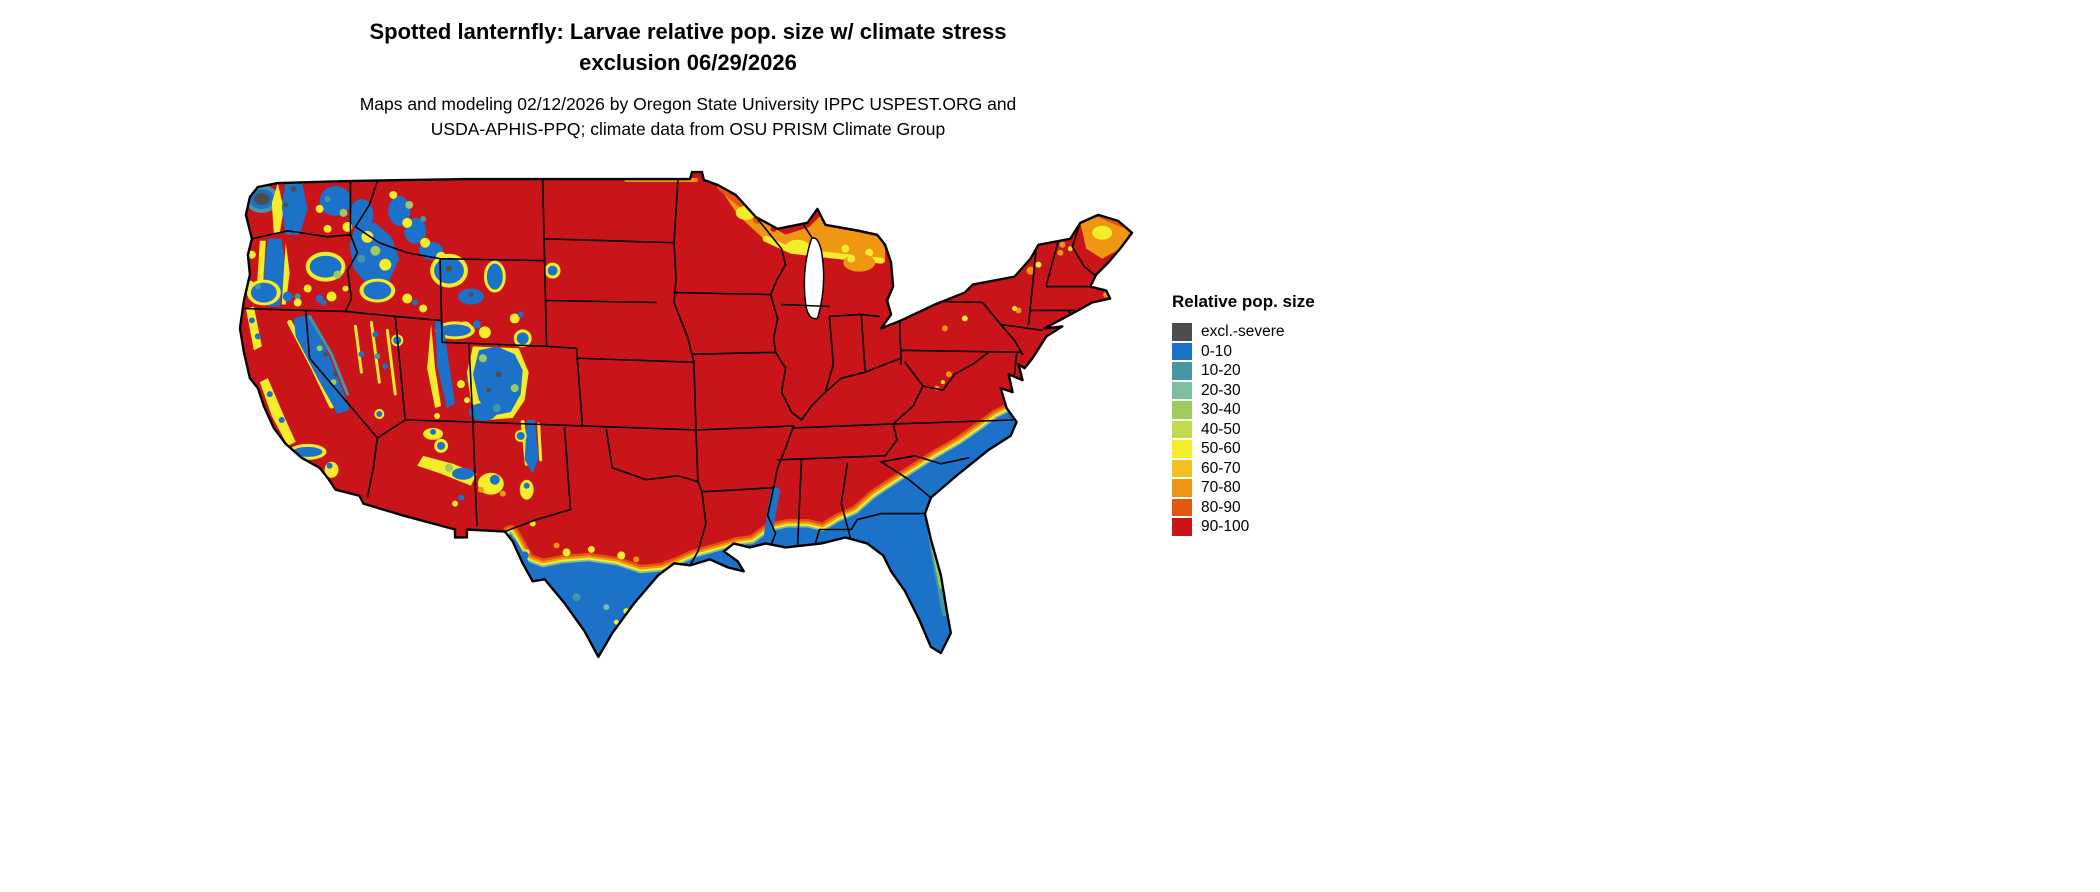 This screenshot has width=2100, height=892. Describe the element at coordinates (497, 383) in the screenshot. I see `colorado-patterns` at that location.